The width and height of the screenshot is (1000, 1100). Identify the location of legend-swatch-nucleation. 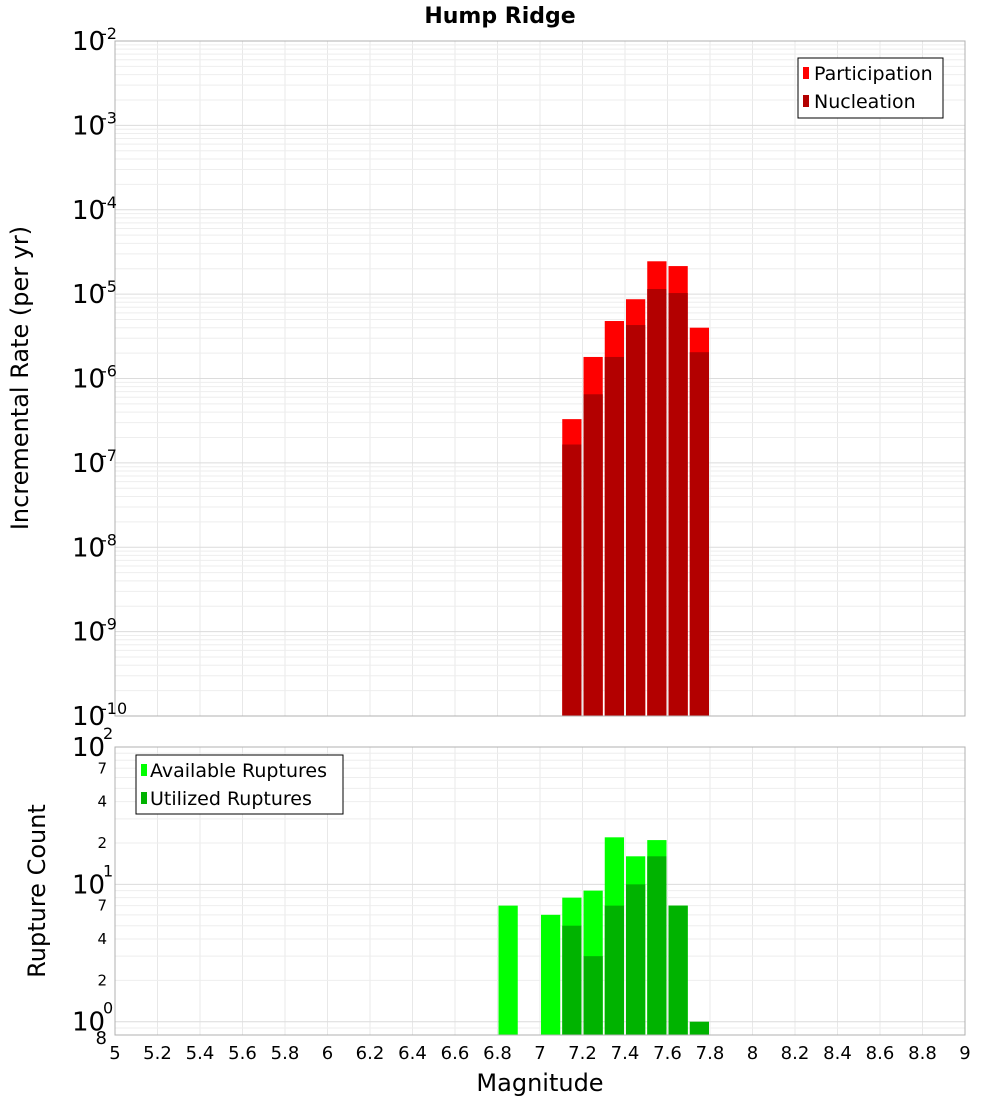
(806, 101).